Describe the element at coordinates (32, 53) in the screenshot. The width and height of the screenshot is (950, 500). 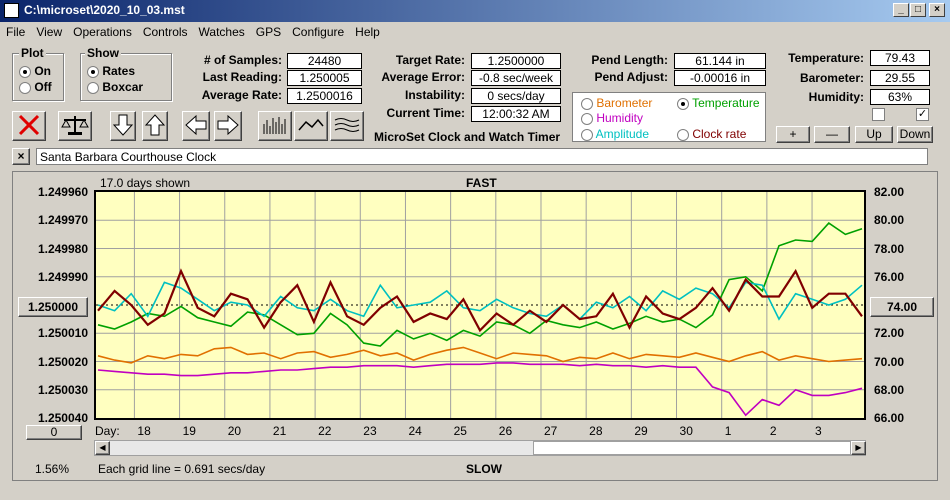
I see `plot-group-label: Plot` at that location.